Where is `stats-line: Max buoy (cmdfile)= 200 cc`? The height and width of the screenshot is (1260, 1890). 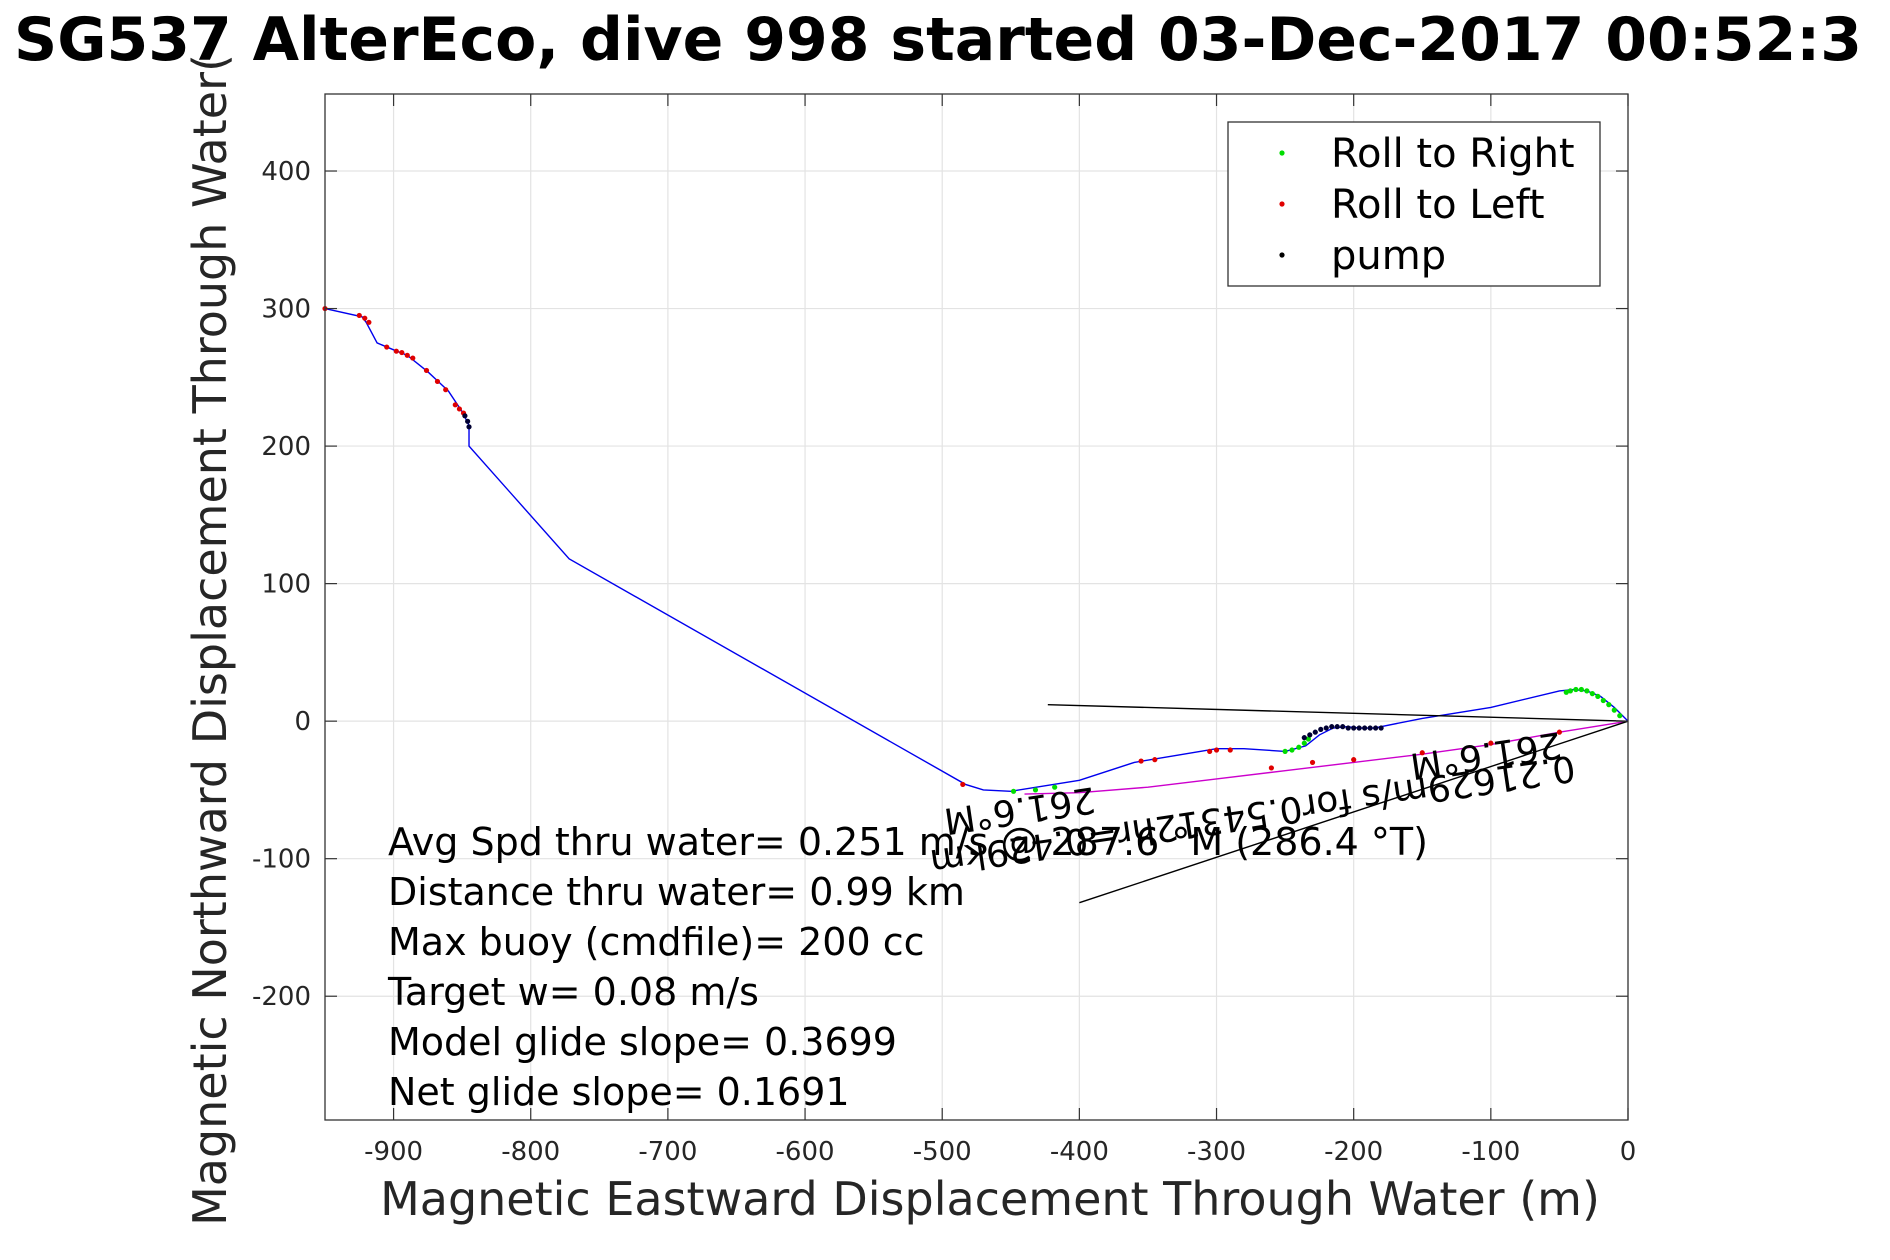 stats-line: Max buoy (cmdfile)= 200 cc is located at coordinates (656, 942).